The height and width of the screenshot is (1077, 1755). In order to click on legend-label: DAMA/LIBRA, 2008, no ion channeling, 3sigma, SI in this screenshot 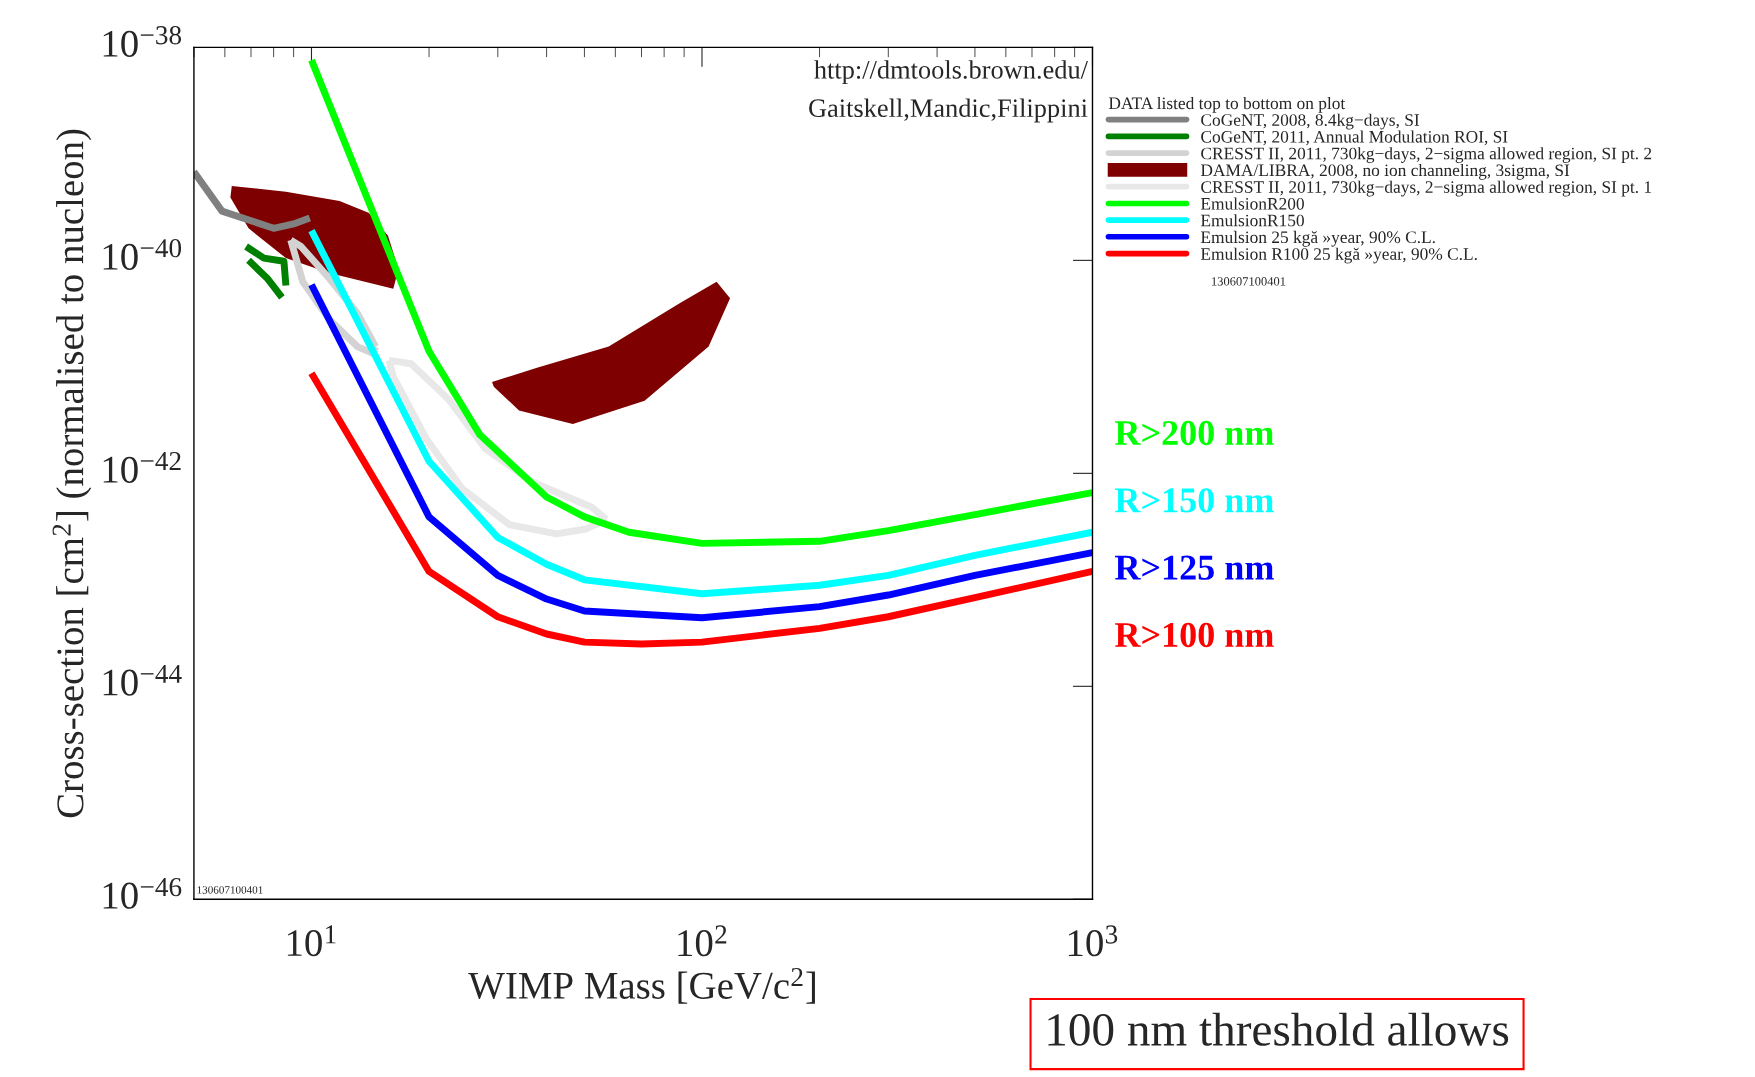, I will do `click(1385, 171)`.